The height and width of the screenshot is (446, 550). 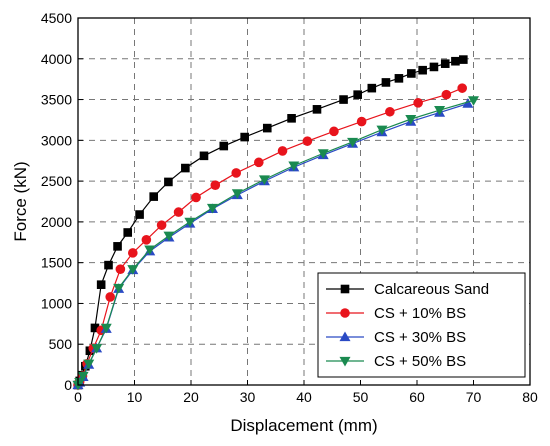 I want to click on y-tick-label: 4000, so click(x=56, y=59).